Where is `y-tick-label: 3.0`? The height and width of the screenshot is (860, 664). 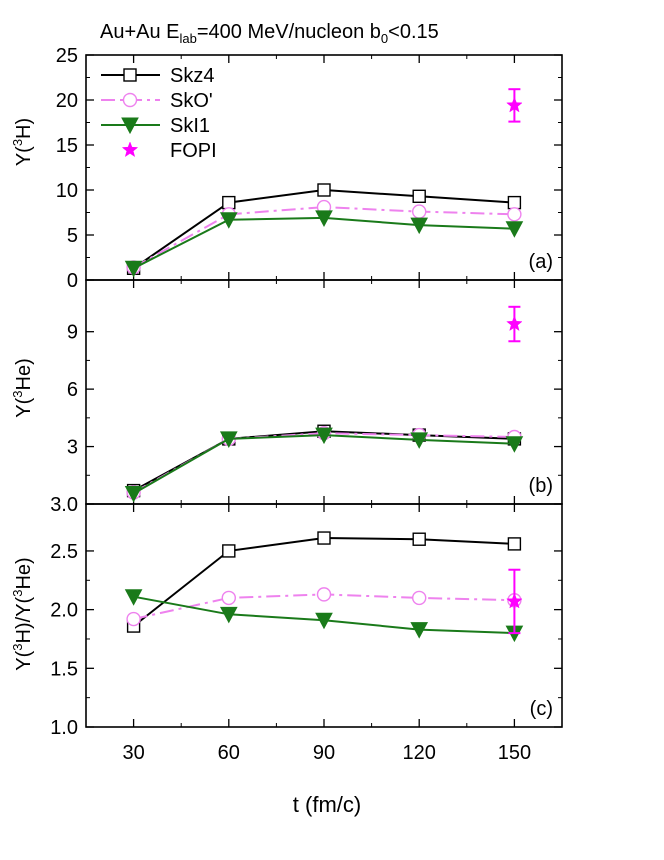
y-tick-label: 3.0 is located at coordinates (64, 505).